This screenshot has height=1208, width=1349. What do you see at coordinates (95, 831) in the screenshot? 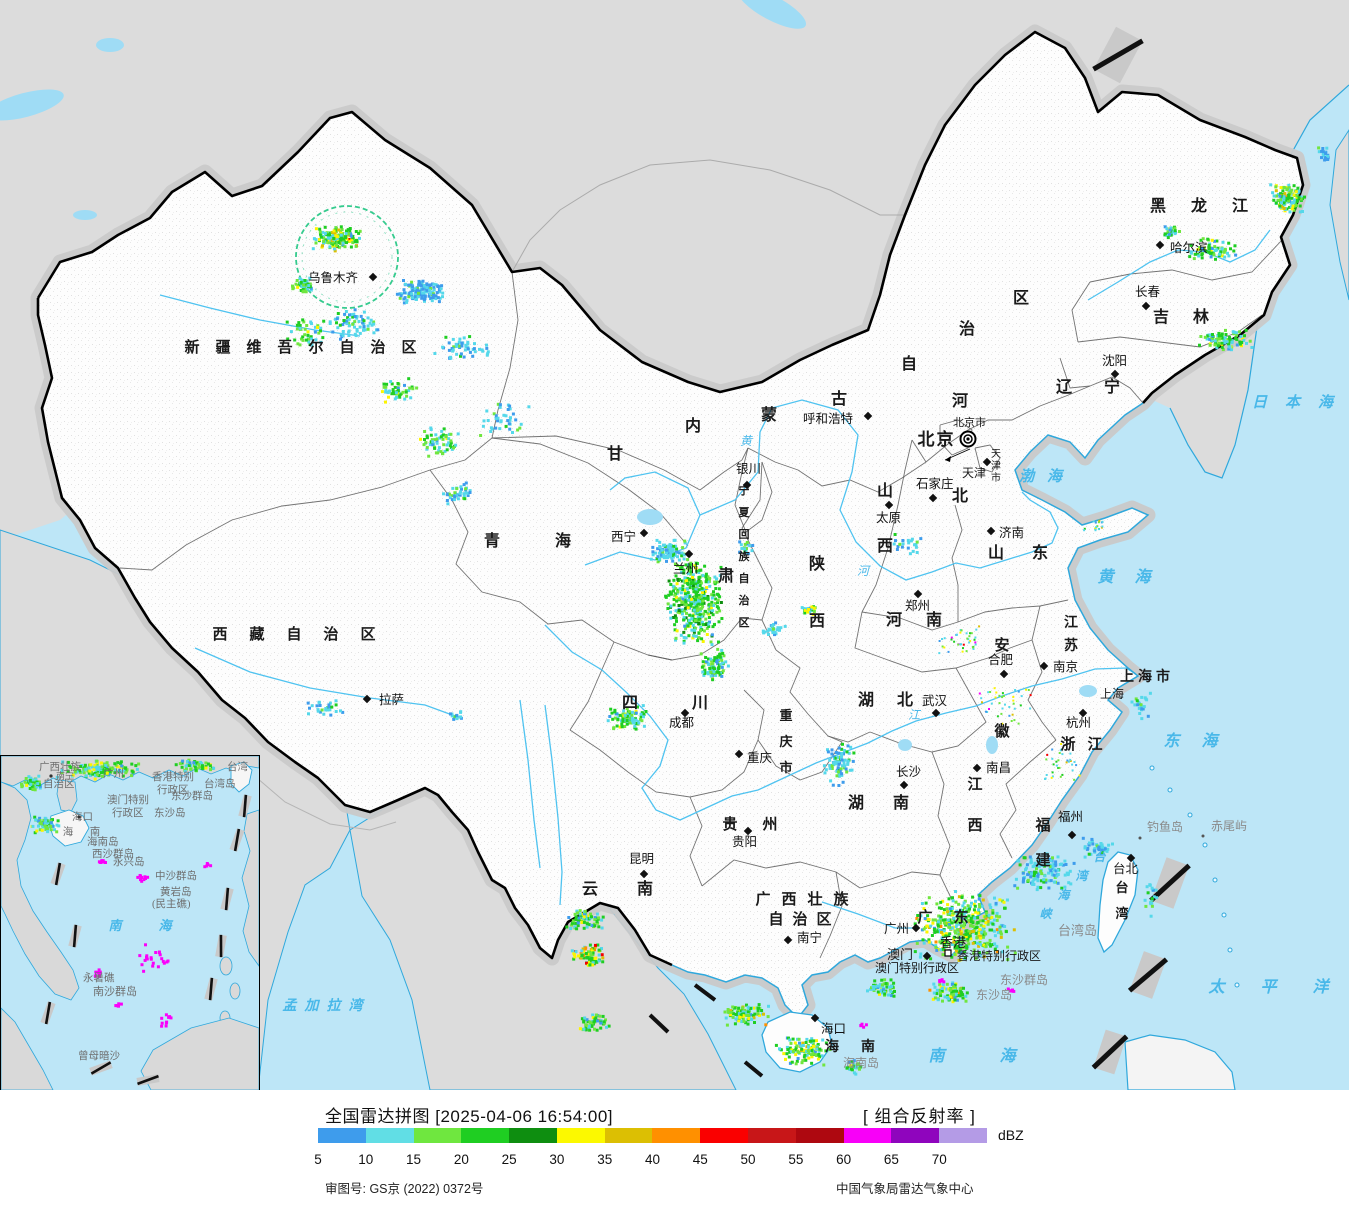
I see `inset-label: 南` at bounding box center [95, 831].